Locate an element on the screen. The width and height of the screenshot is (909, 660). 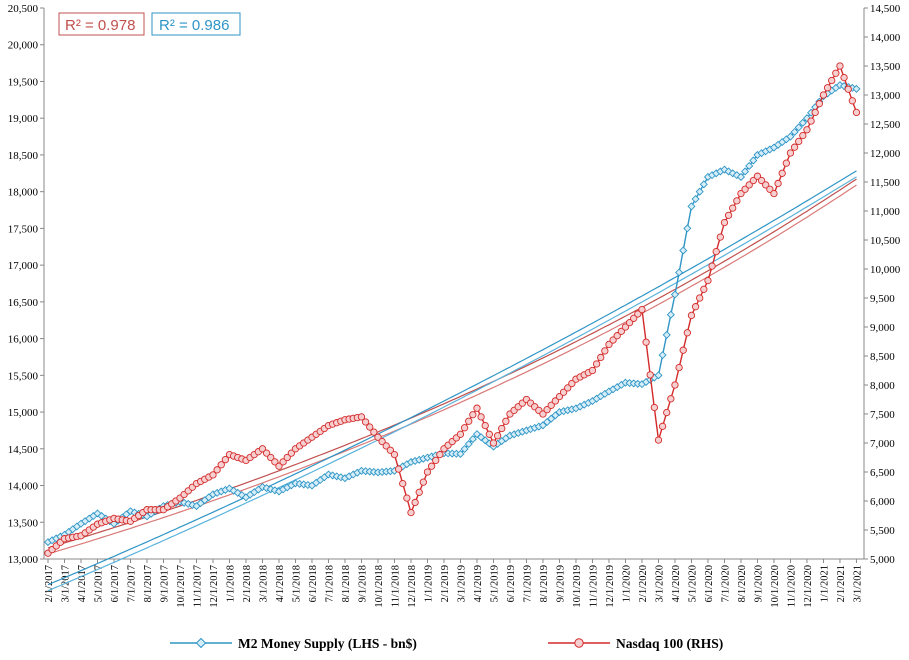
right-tick-label: 5,500 is located at coordinates (882, 531).